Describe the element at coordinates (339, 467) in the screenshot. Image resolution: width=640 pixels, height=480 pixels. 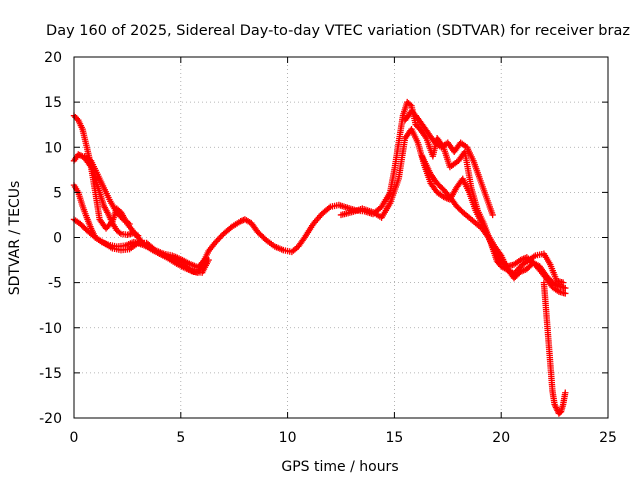
I see `x-axis-label: GPS time / hours` at that location.